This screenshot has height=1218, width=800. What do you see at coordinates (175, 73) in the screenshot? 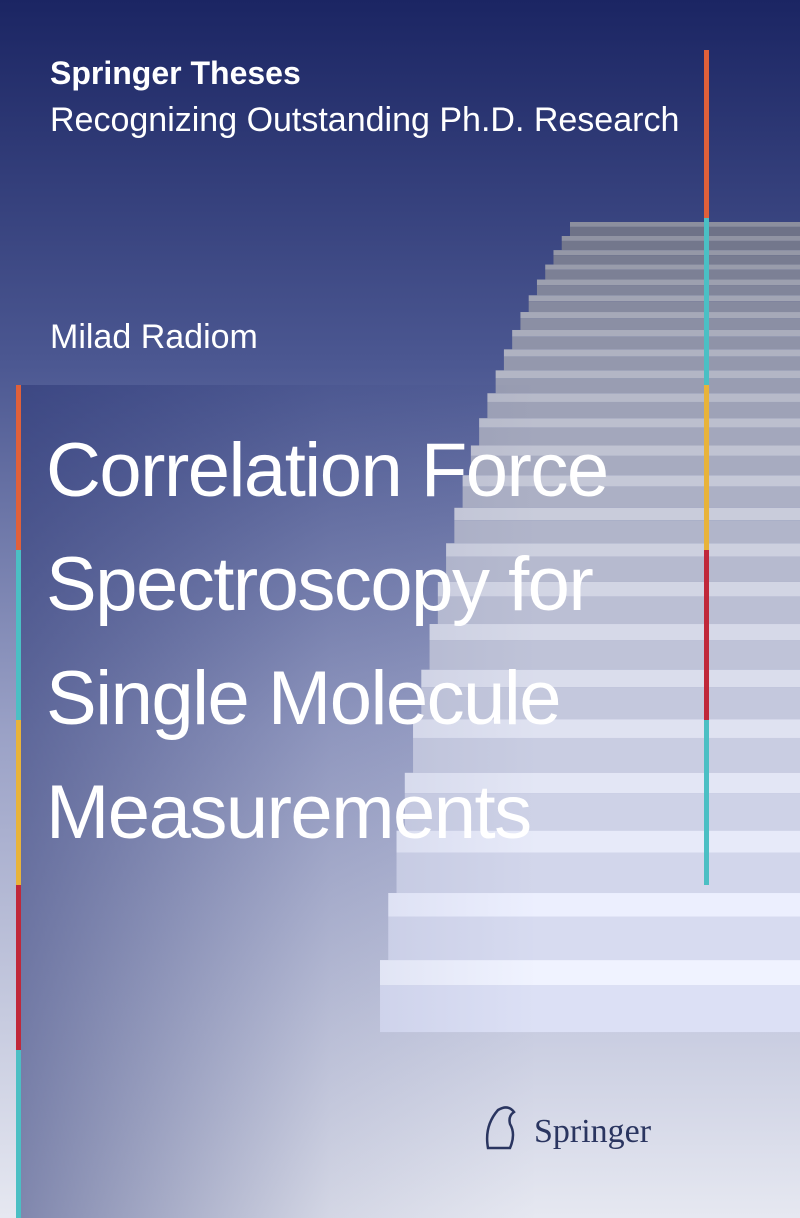
I see `series-name: Springer Theses` at bounding box center [175, 73].